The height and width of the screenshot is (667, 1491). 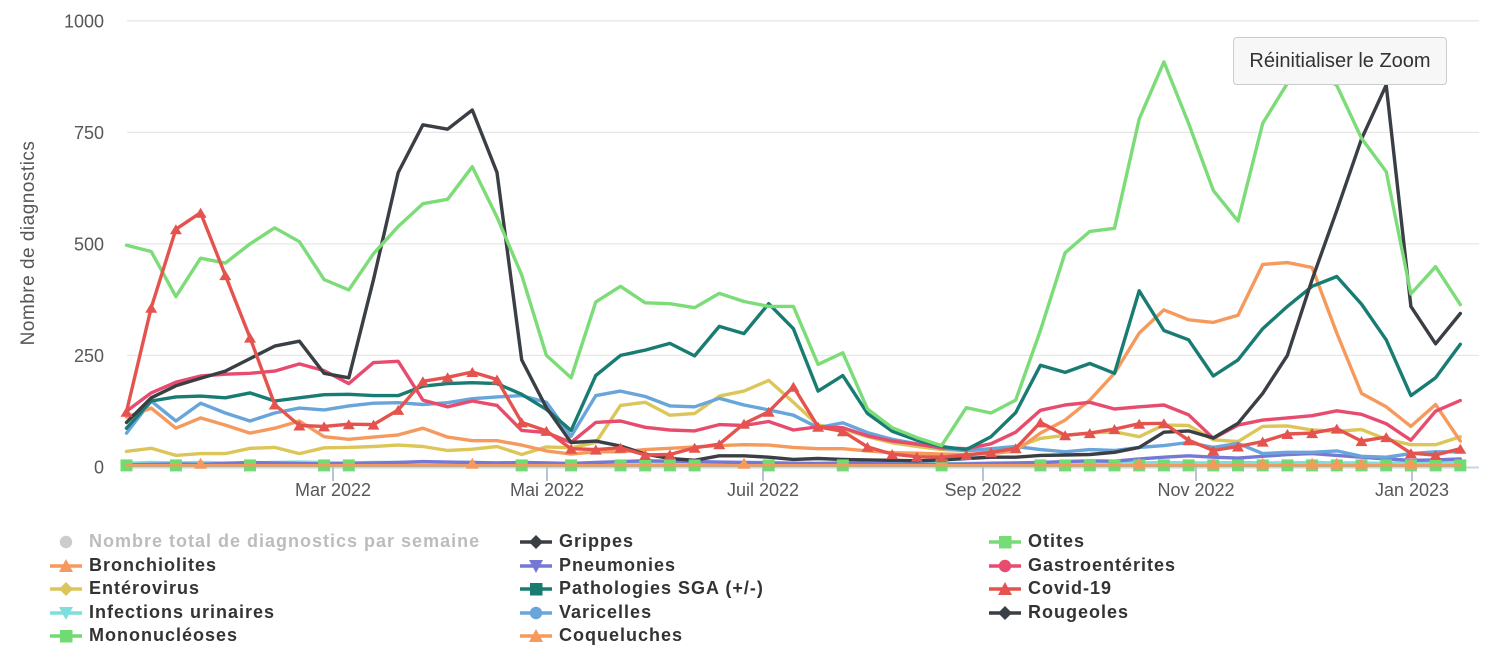 What do you see at coordinates (89, 133) in the screenshot?
I see `svg-text: 750` at bounding box center [89, 133].